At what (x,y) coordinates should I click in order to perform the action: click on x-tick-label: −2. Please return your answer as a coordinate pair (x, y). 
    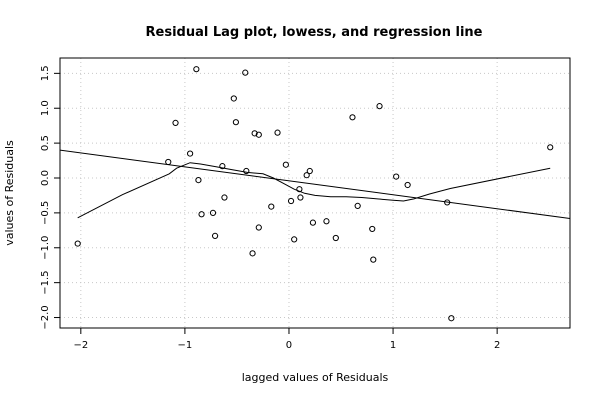
    Looking at the image, I should click on (80, 345).